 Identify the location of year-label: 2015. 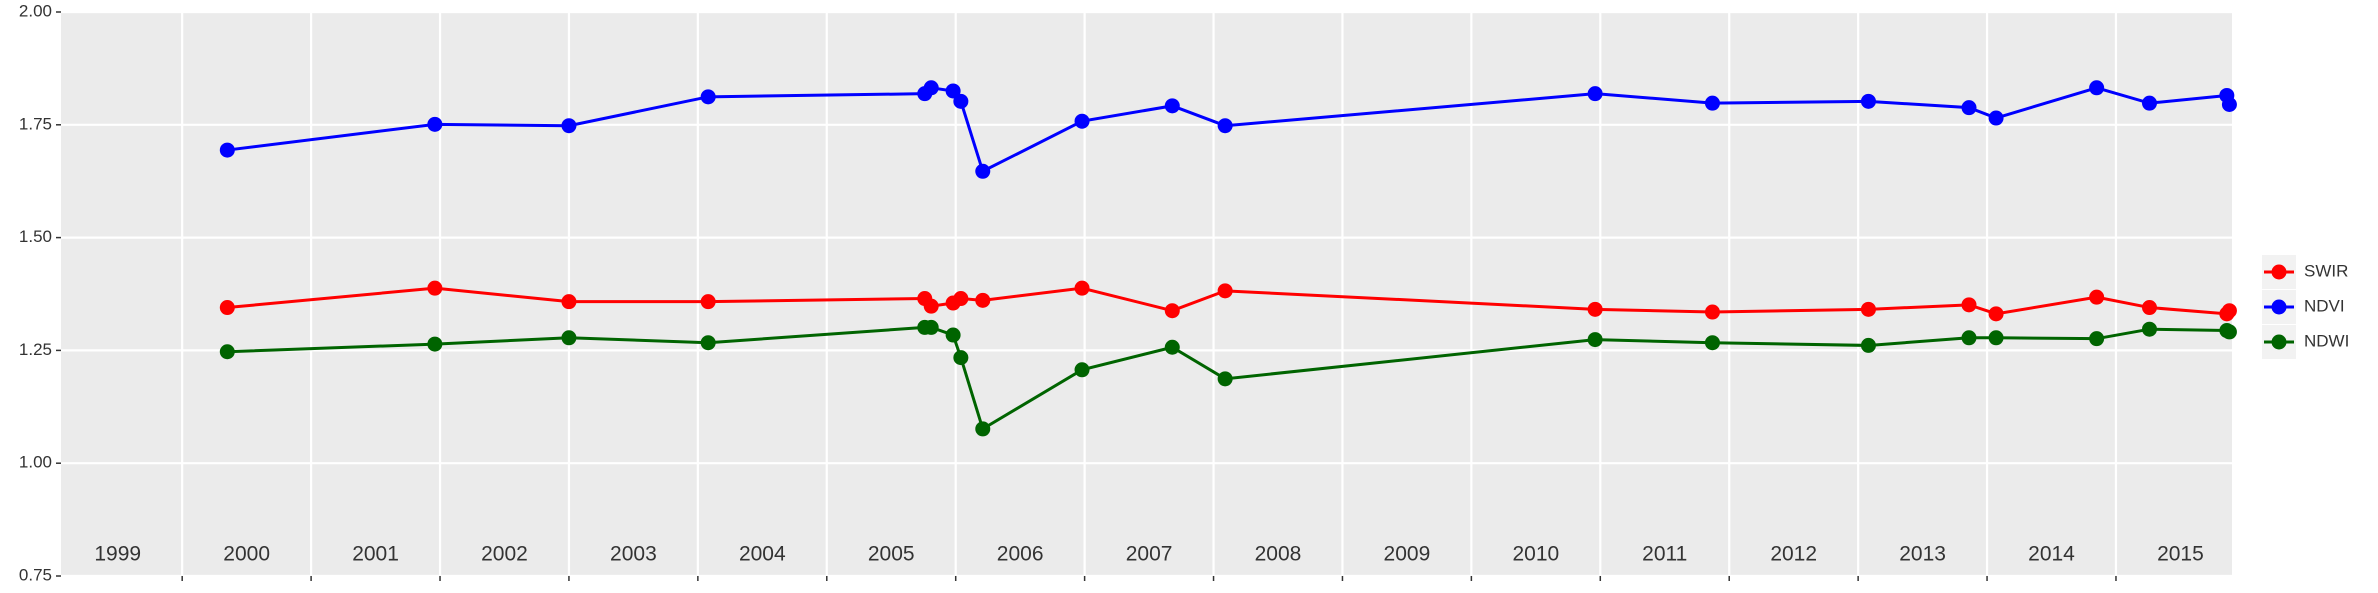
(2180, 554).